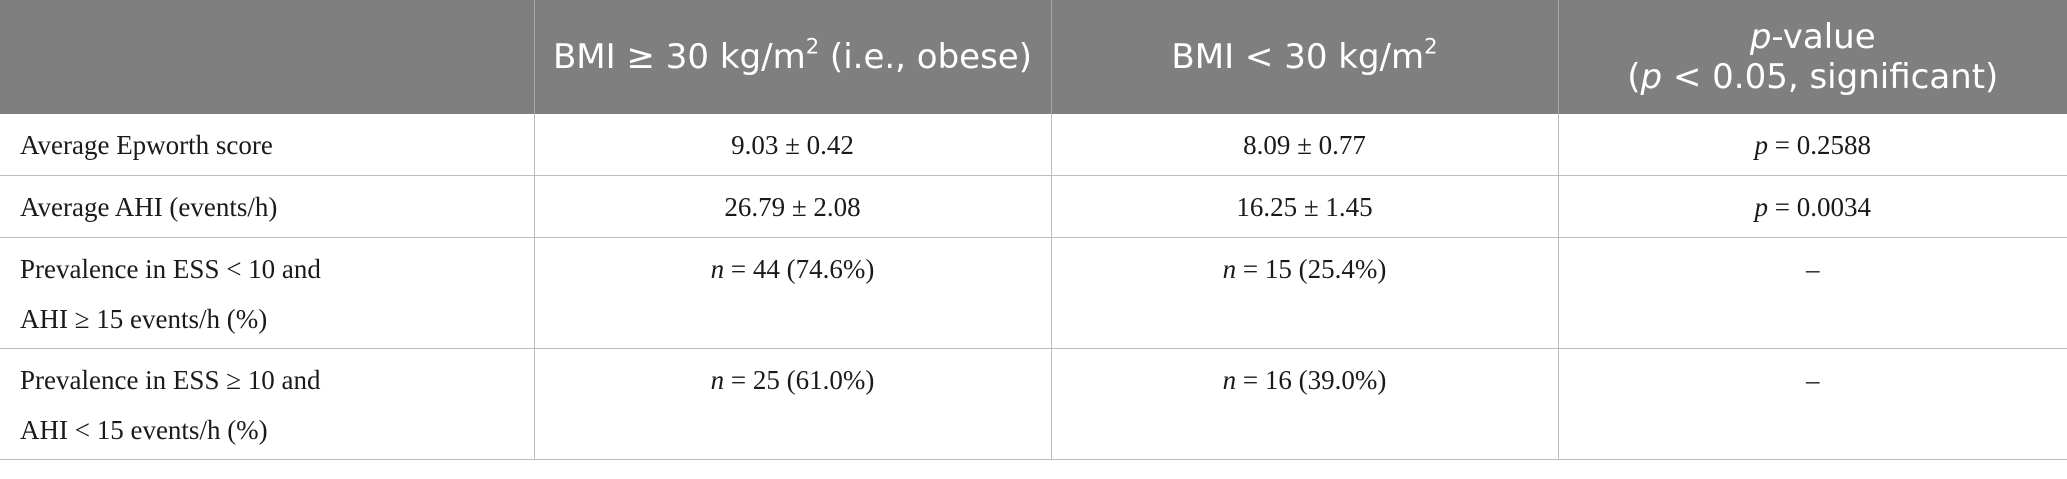 This screenshot has width=2067, height=479. Describe the element at coordinates (149, 207) in the screenshot. I see `row-label-line: Average AHI (events/h)` at that location.